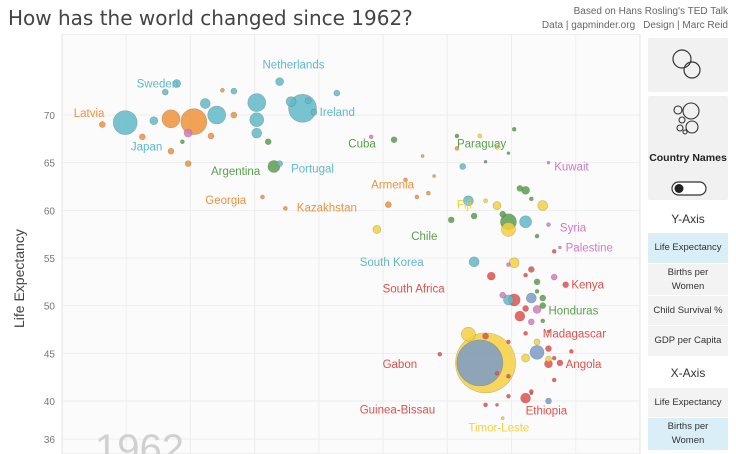 This screenshot has width=736, height=454. Describe the element at coordinates (688, 434) in the screenshot. I see `x-option-births-per-women: Births per Women` at that location.